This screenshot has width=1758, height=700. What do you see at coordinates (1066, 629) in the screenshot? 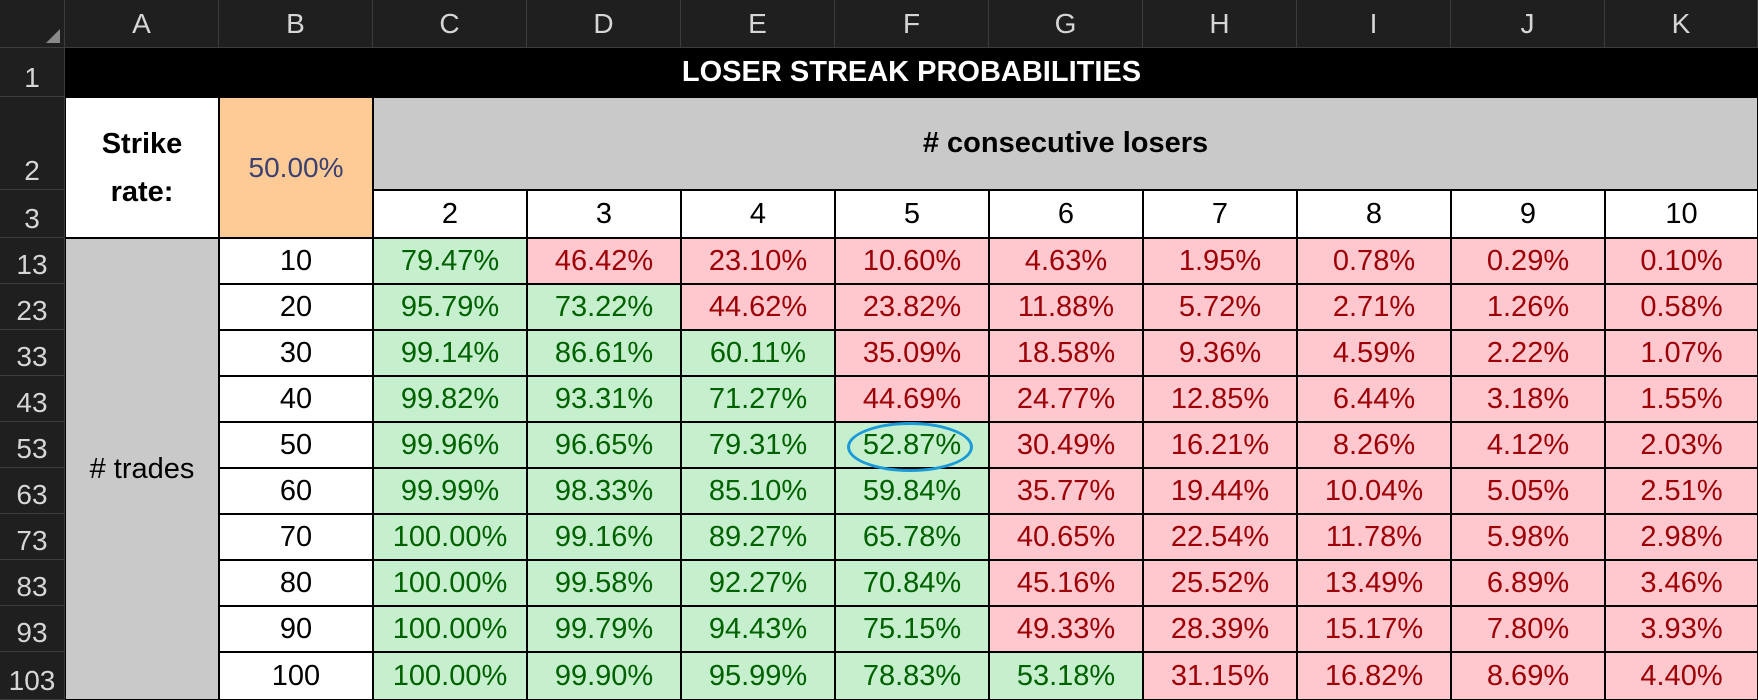
I see `probability-cell: 49.33%` at bounding box center [1066, 629].